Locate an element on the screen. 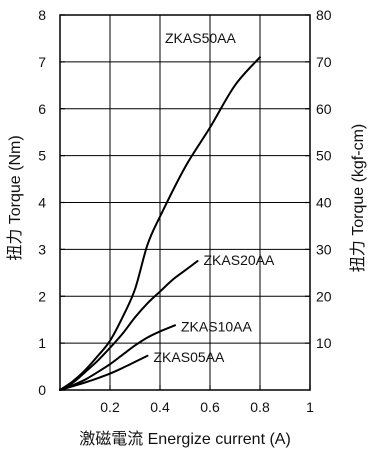  y-tick-label: 8 is located at coordinates (42, 15).